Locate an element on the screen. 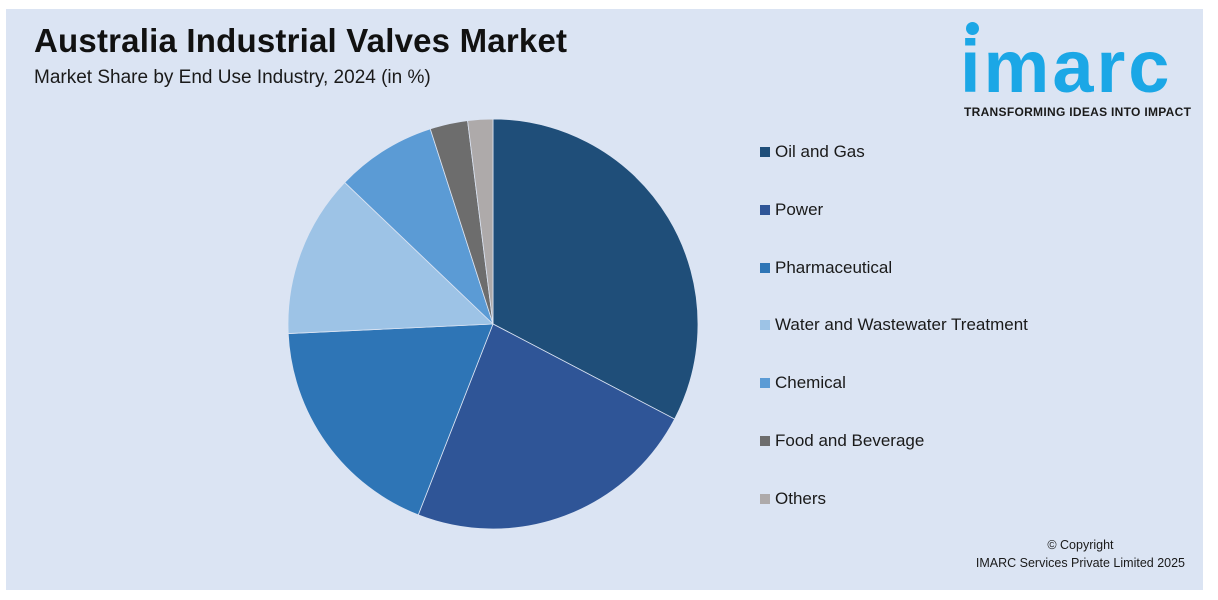 This screenshot has height=600, width=1218. legend-label: Oil and Gas is located at coordinates (820, 151).